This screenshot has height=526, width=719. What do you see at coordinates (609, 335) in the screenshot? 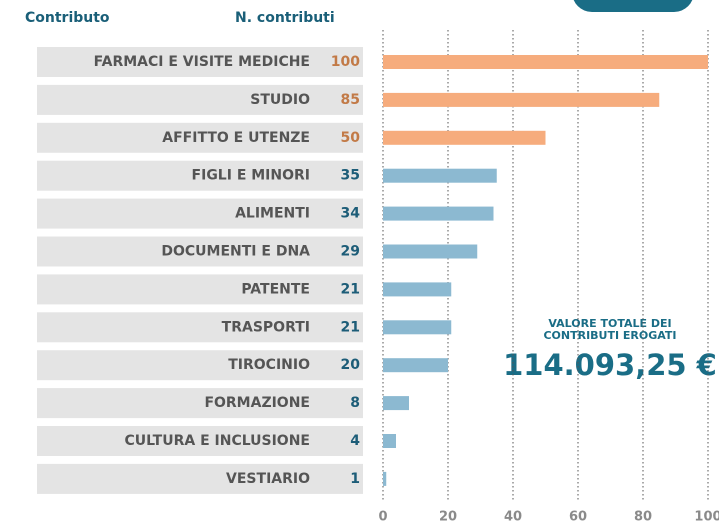
I see `annotation-label: CONTRIBUTI EROGATI` at bounding box center [609, 335].